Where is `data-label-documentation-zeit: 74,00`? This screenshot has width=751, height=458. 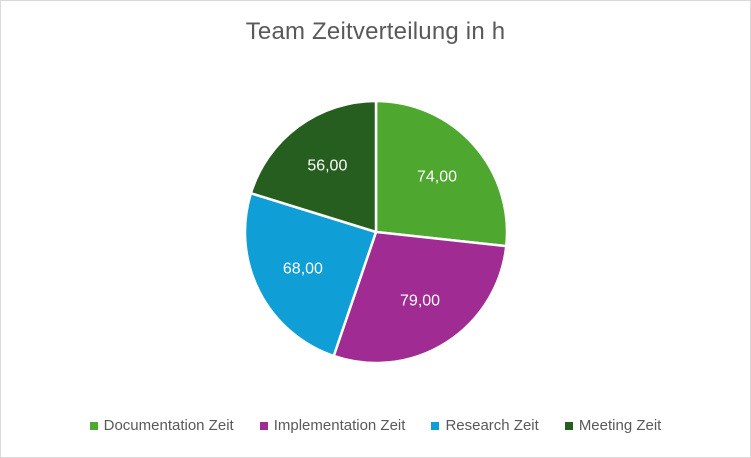
data-label-documentation-zeit: 74,00 is located at coordinates (437, 177).